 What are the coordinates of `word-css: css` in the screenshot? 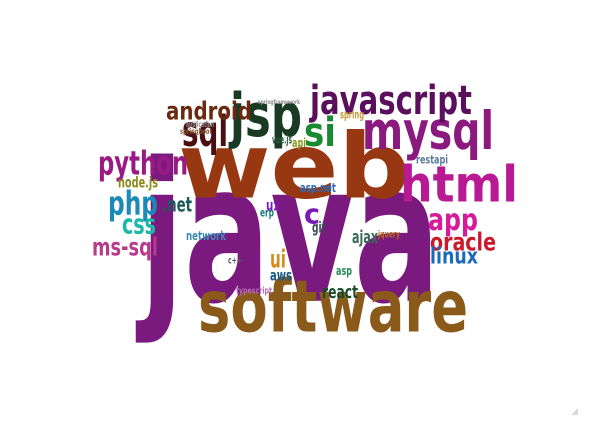 It's located at (139, 225).